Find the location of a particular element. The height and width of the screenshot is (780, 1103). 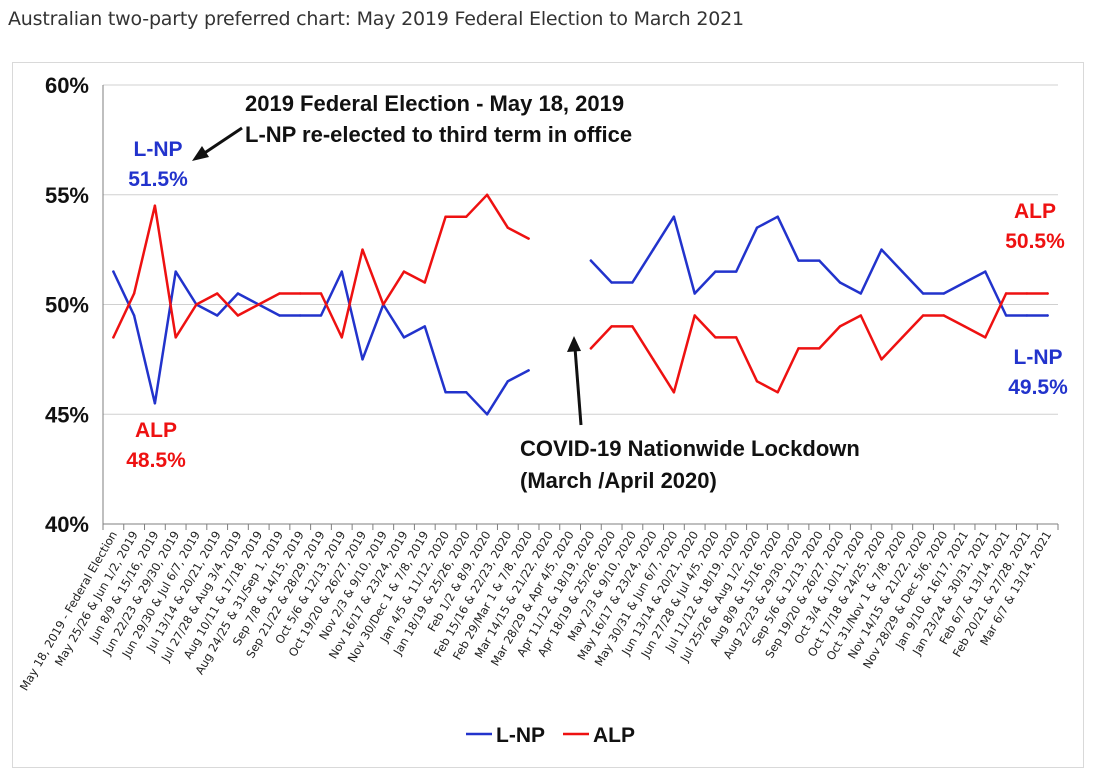

covid-annotation-line2: (March /April 2020) is located at coordinates (618, 480).